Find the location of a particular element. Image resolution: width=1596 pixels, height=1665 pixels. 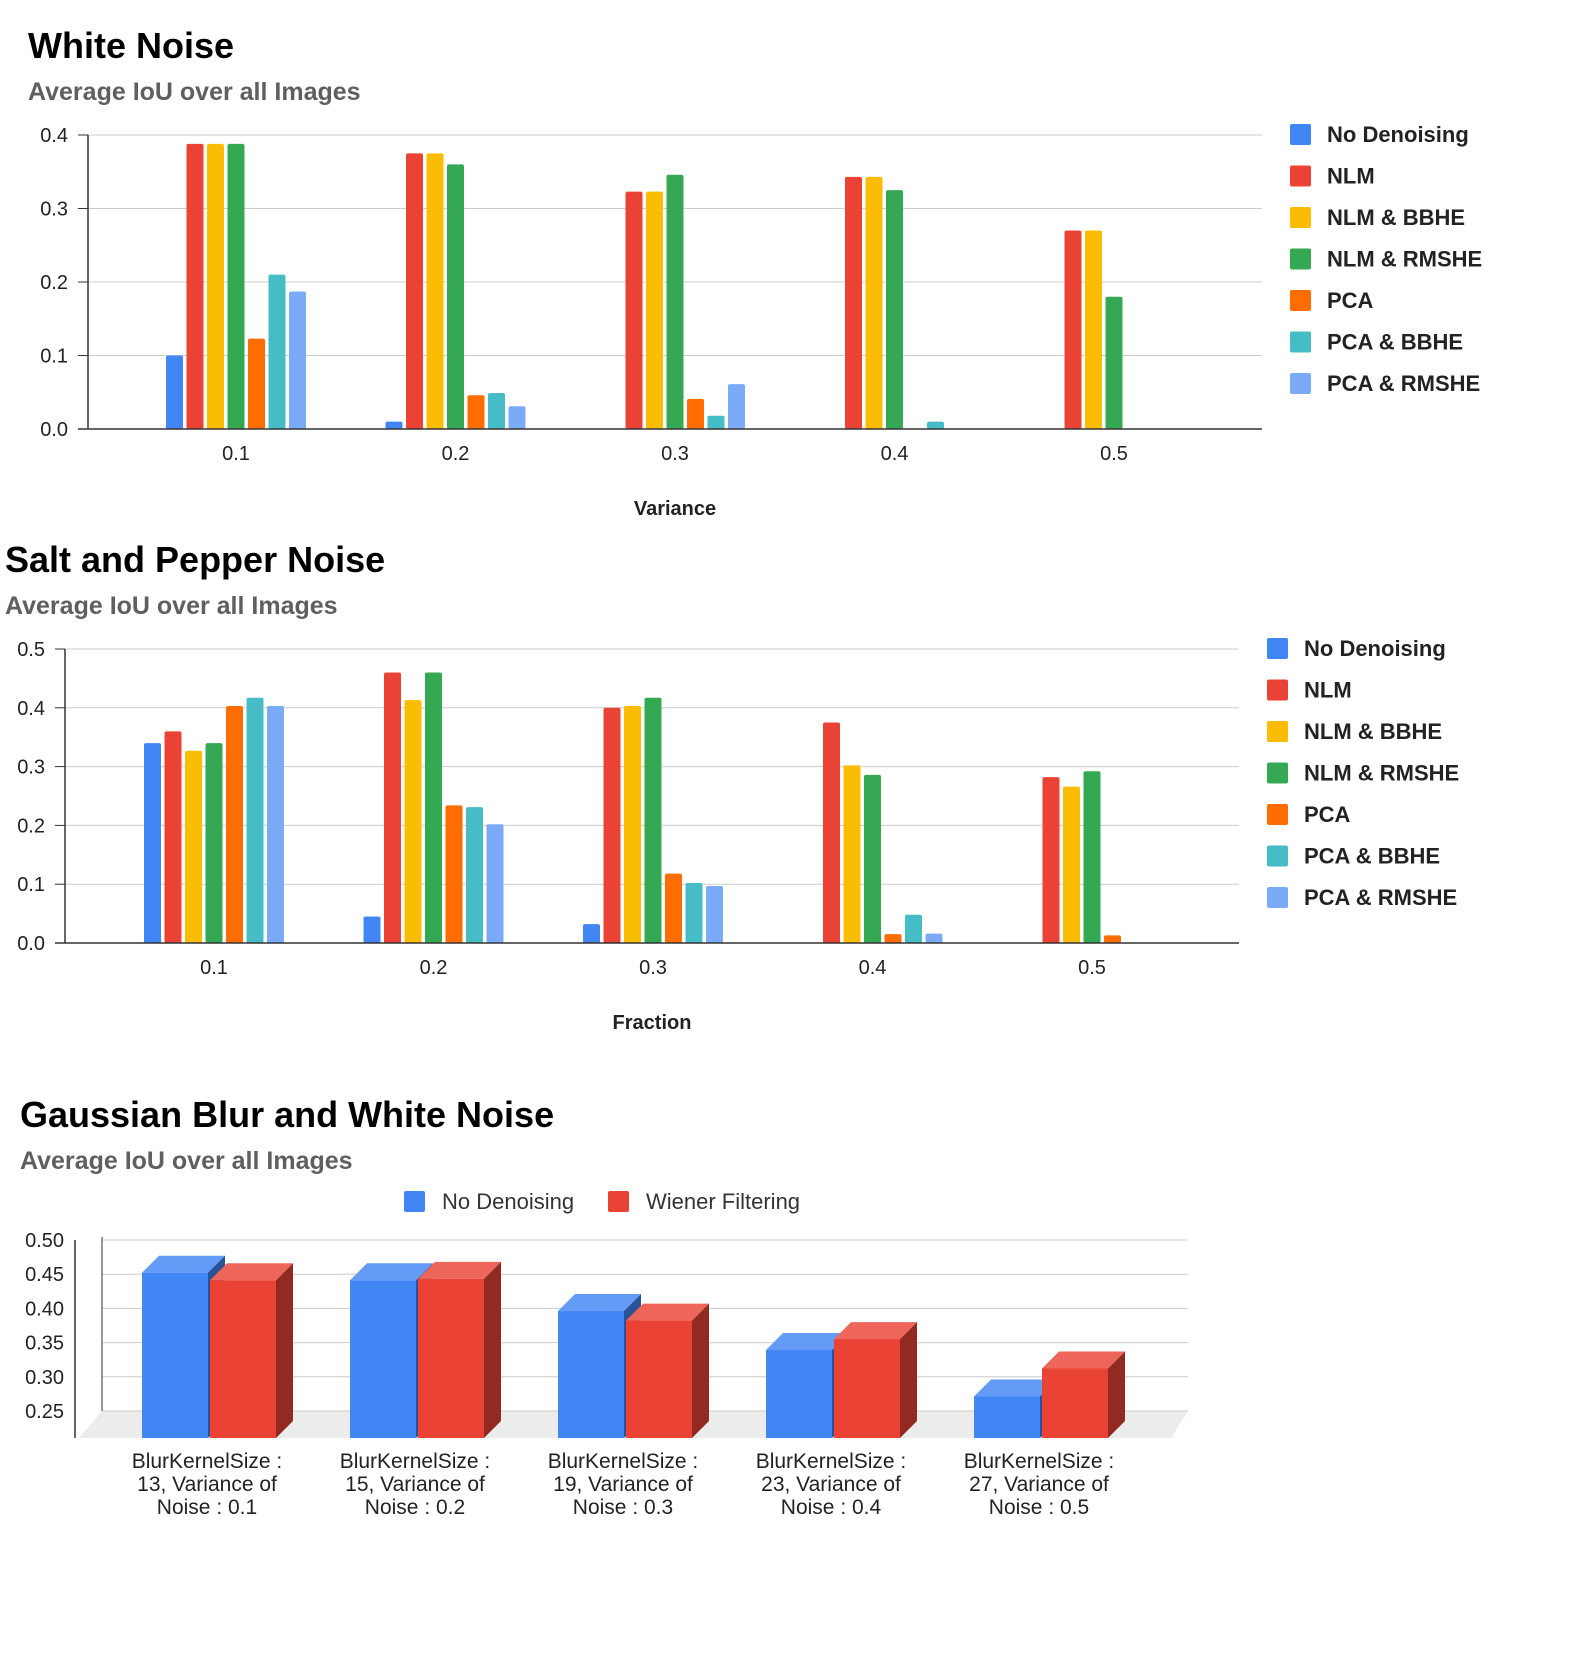

y-tick-label: 0.40 is located at coordinates (44, 1309).